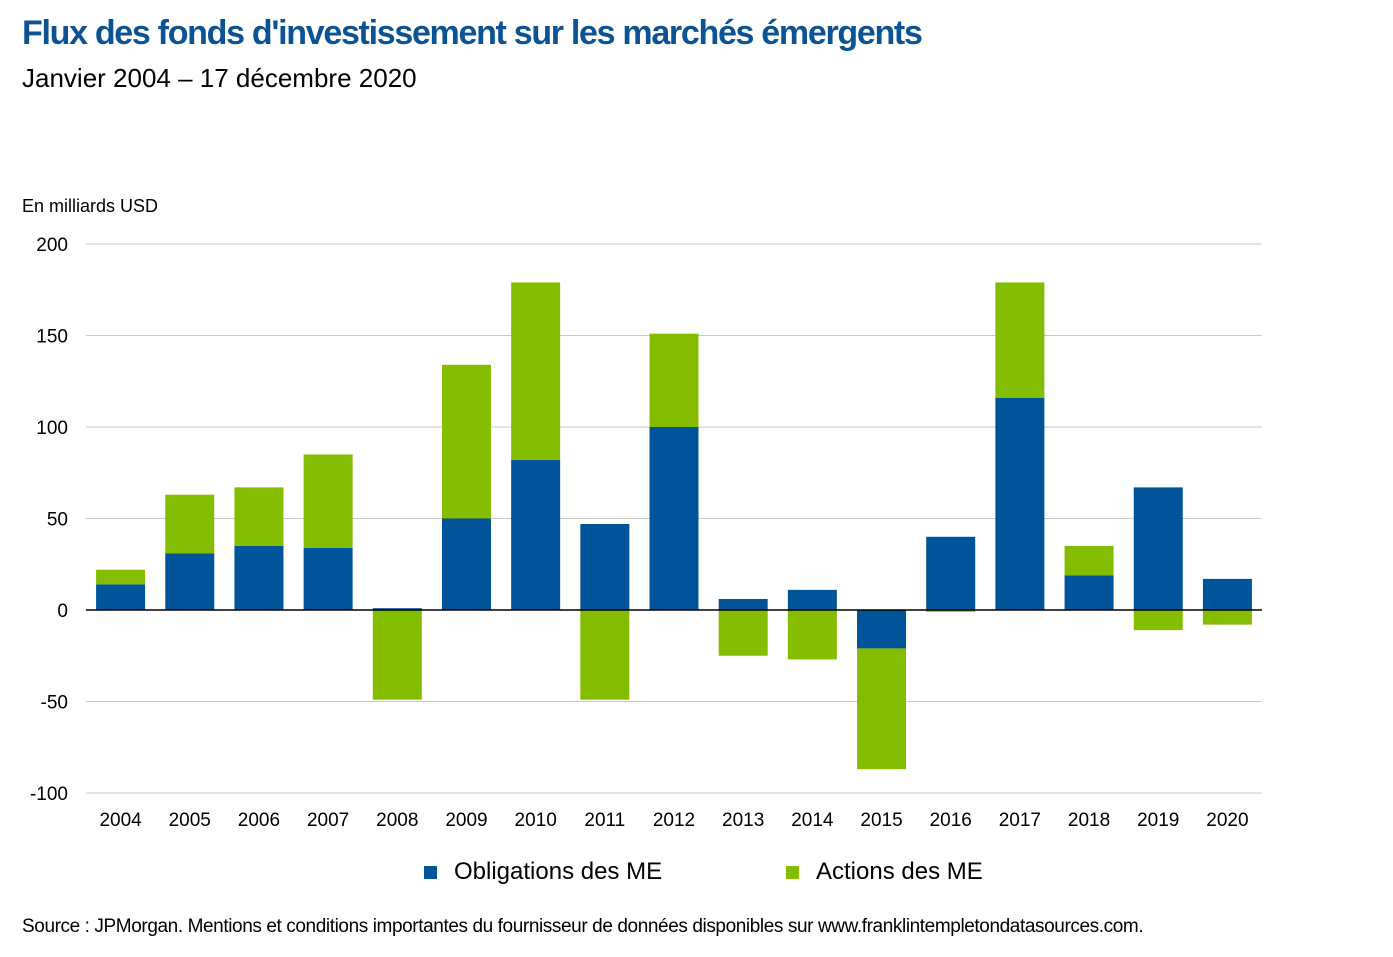 The image size is (1393, 957). Describe the element at coordinates (397, 655) in the screenshot. I see `bar-equities-2008` at that location.